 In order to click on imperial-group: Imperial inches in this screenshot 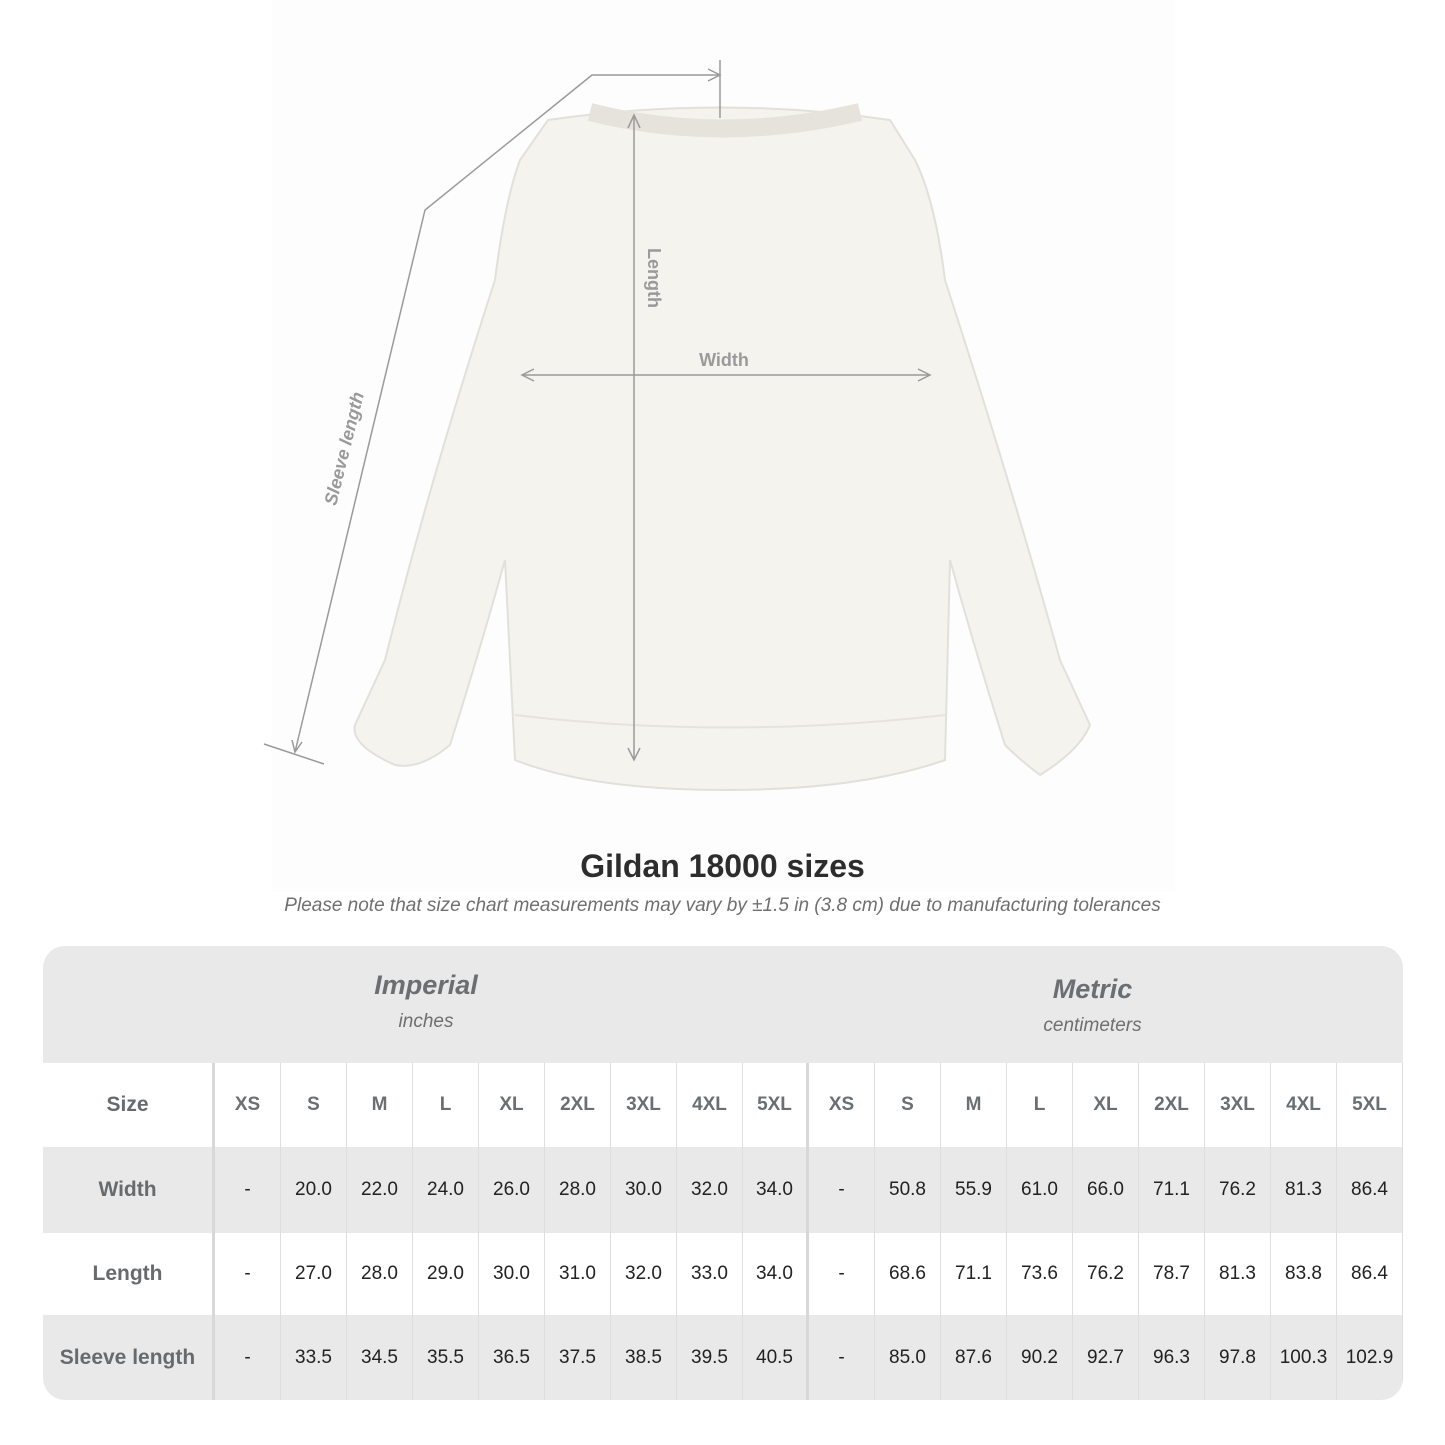, I will do `click(426, 1001)`.